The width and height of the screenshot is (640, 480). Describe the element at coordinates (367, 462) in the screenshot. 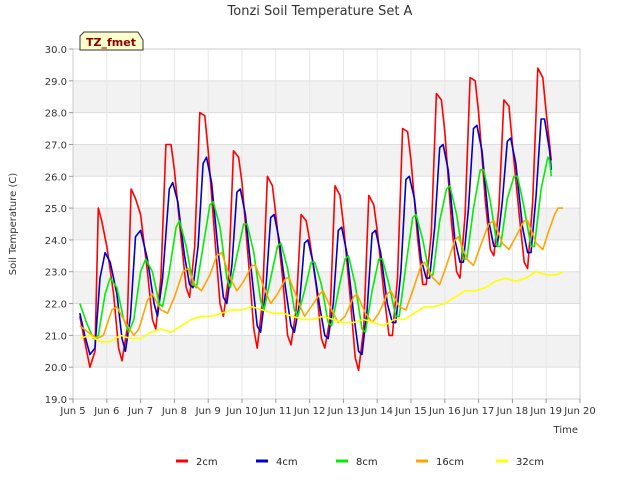

I see `legend-label-8cm: 8cm` at that location.